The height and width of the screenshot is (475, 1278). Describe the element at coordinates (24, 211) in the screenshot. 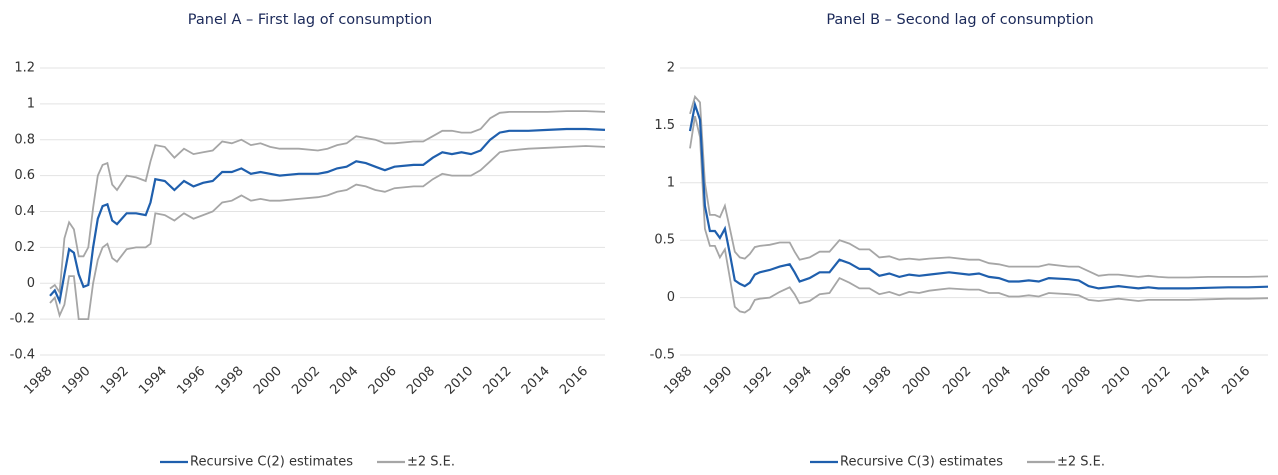

I see `y-tick-label: 0.4` at that location.